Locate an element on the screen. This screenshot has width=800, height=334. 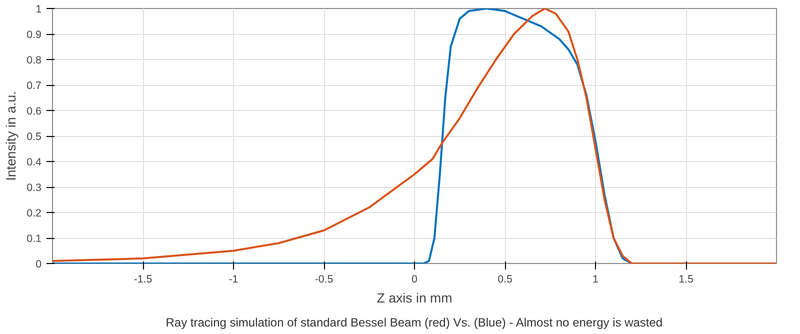
y-tick-label: 0.1 is located at coordinates (34, 239).